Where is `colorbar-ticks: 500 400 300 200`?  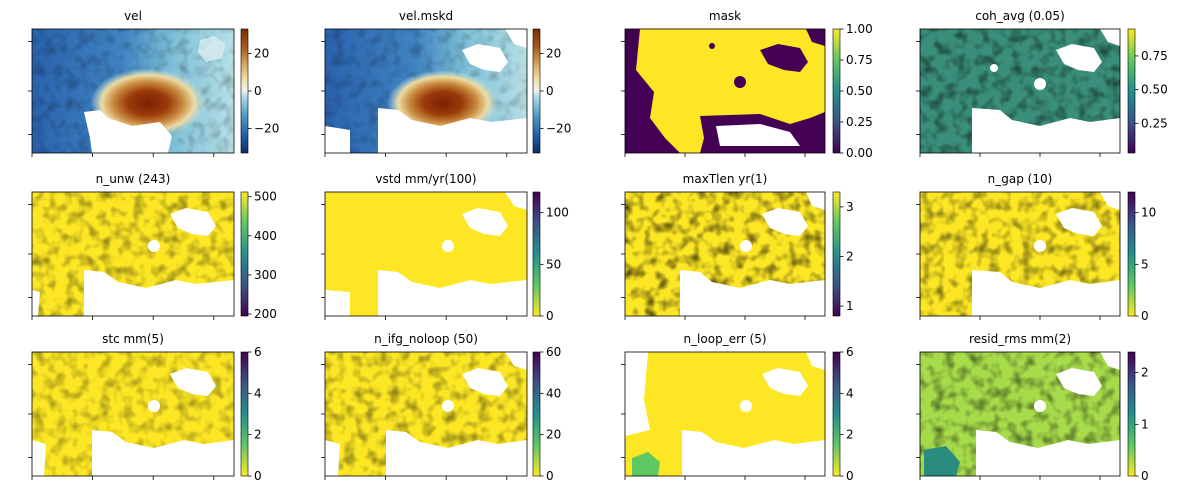
colorbar-ticks: 500 400 300 200 is located at coordinates (262, 255).